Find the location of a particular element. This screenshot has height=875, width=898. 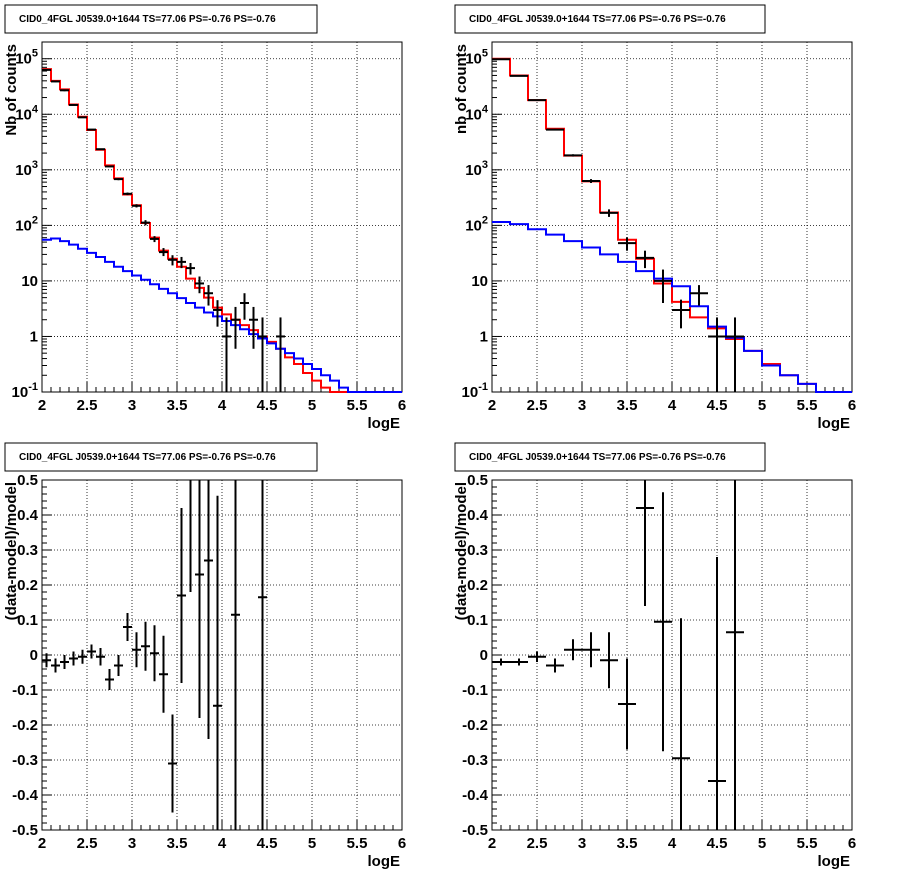

y-tick-label: 10⁻¹ is located at coordinates (475, 391).